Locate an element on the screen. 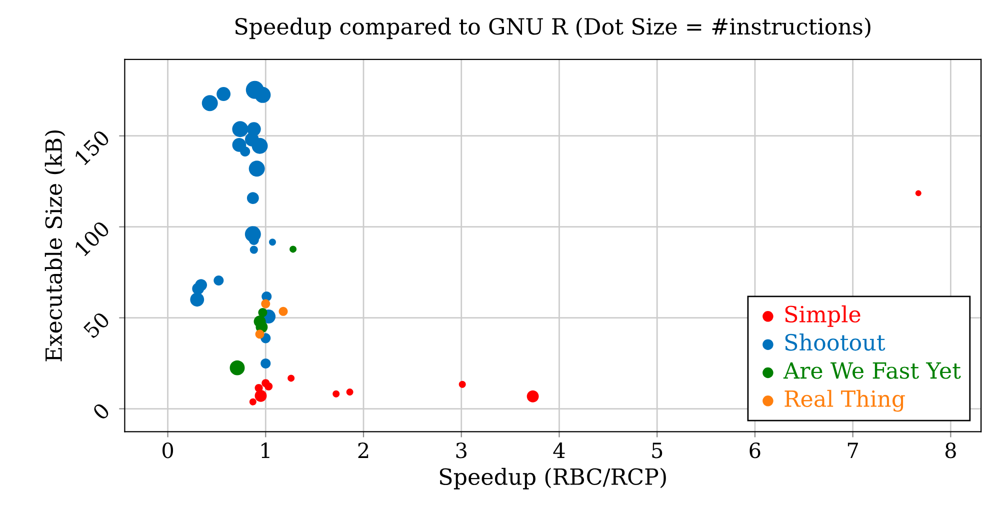 The width and height of the screenshot is (982, 517). x-axis-title: Speedup (RBC/RCP) is located at coordinates (553, 479).